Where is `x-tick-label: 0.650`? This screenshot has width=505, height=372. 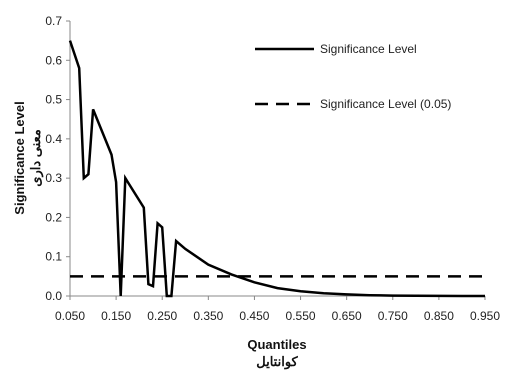 x-tick-label: 0.650 is located at coordinates (347, 316).